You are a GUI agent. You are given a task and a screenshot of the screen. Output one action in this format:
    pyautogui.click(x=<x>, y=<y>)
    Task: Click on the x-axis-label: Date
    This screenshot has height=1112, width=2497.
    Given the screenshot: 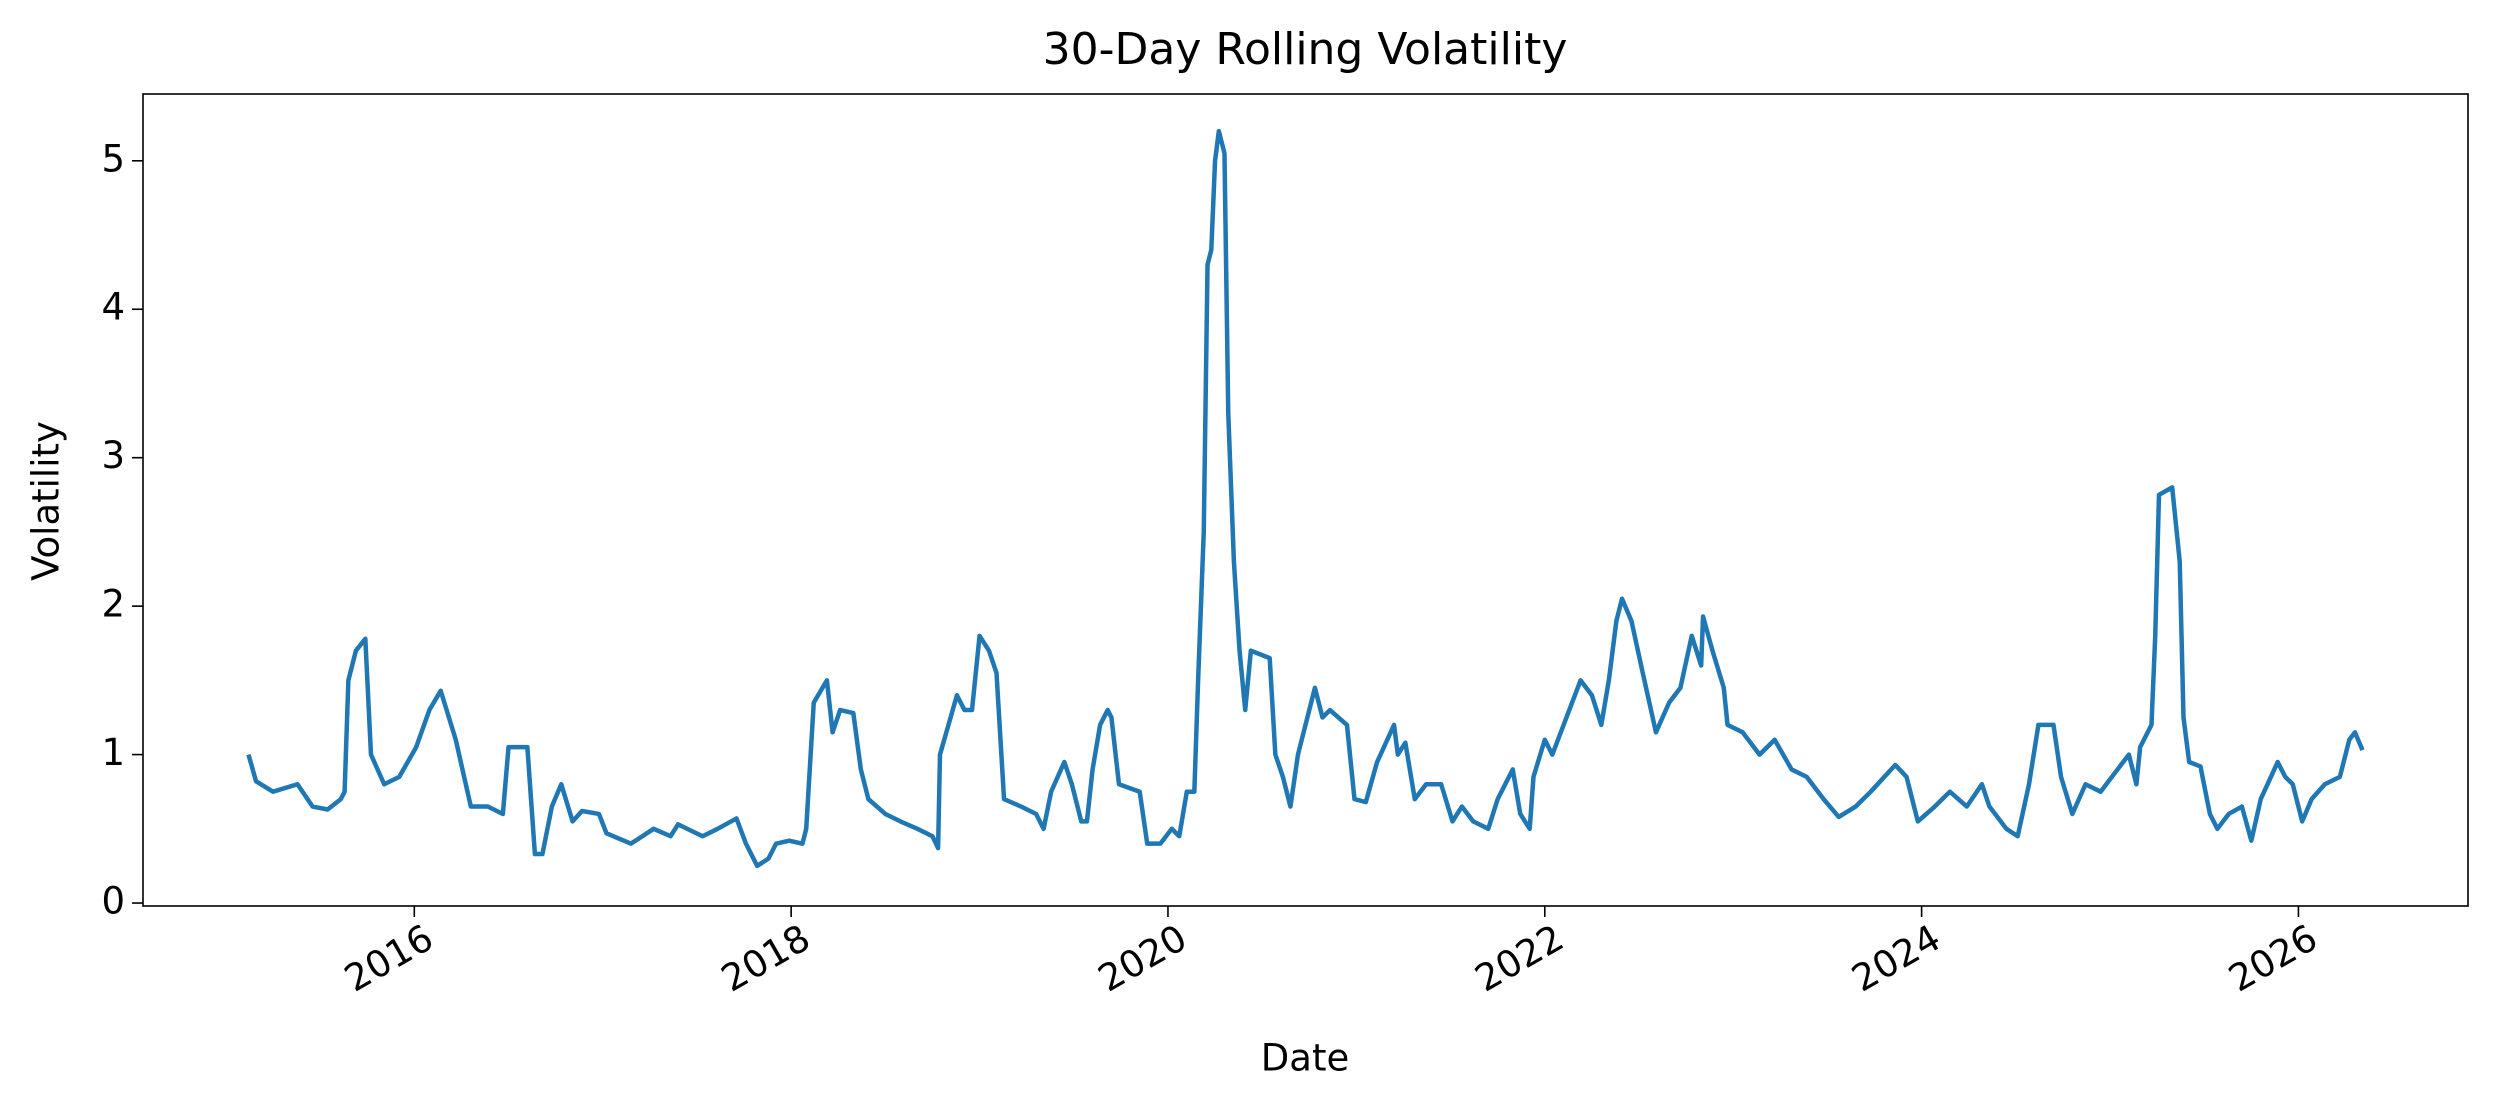 What is the action you would take?
    pyautogui.click(x=1305, y=1058)
    